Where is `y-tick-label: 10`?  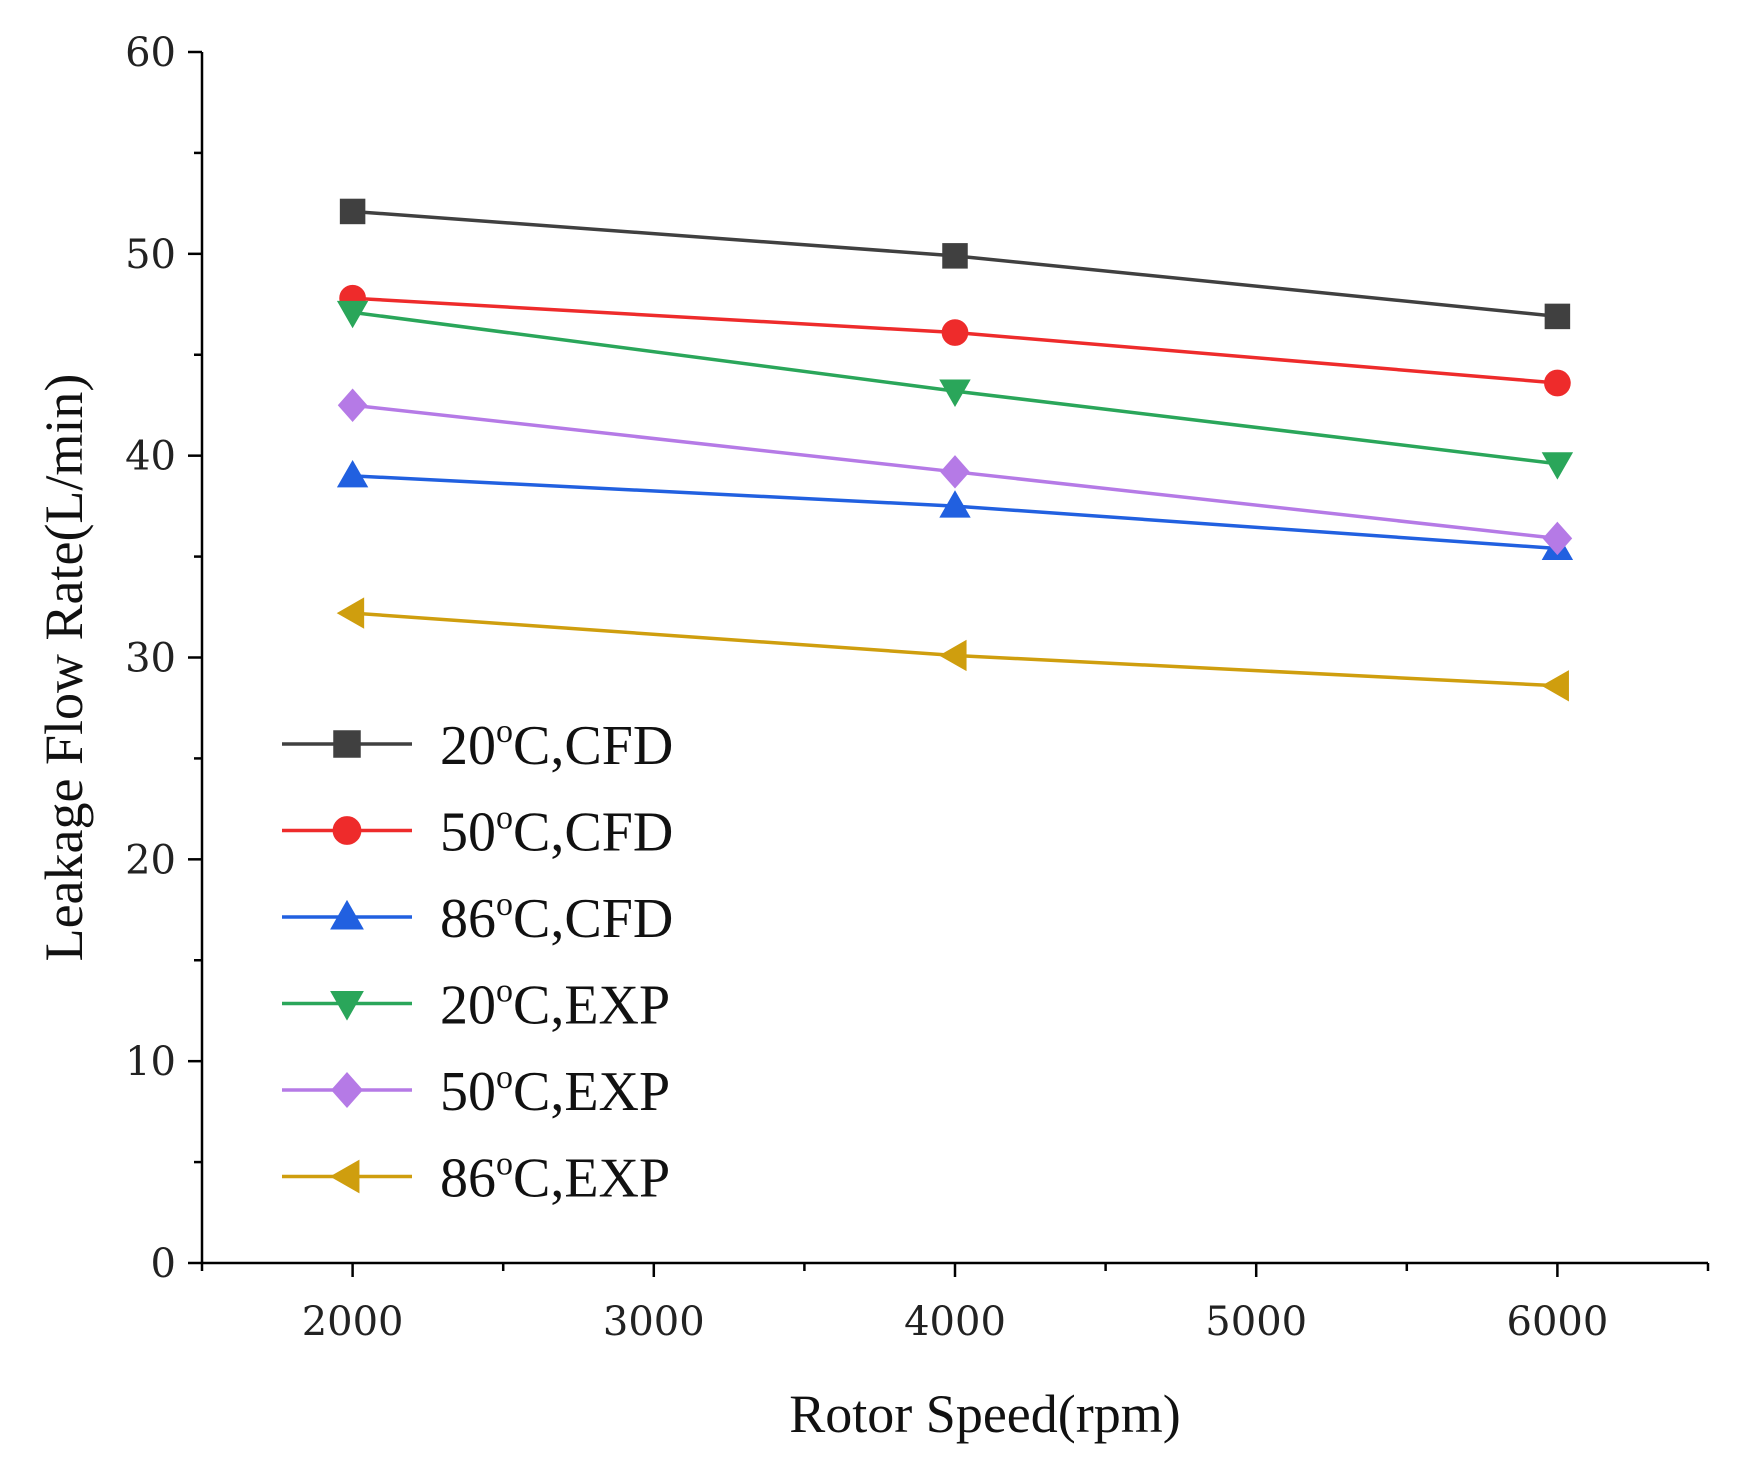 y-tick-label: 10 is located at coordinates (150, 1062).